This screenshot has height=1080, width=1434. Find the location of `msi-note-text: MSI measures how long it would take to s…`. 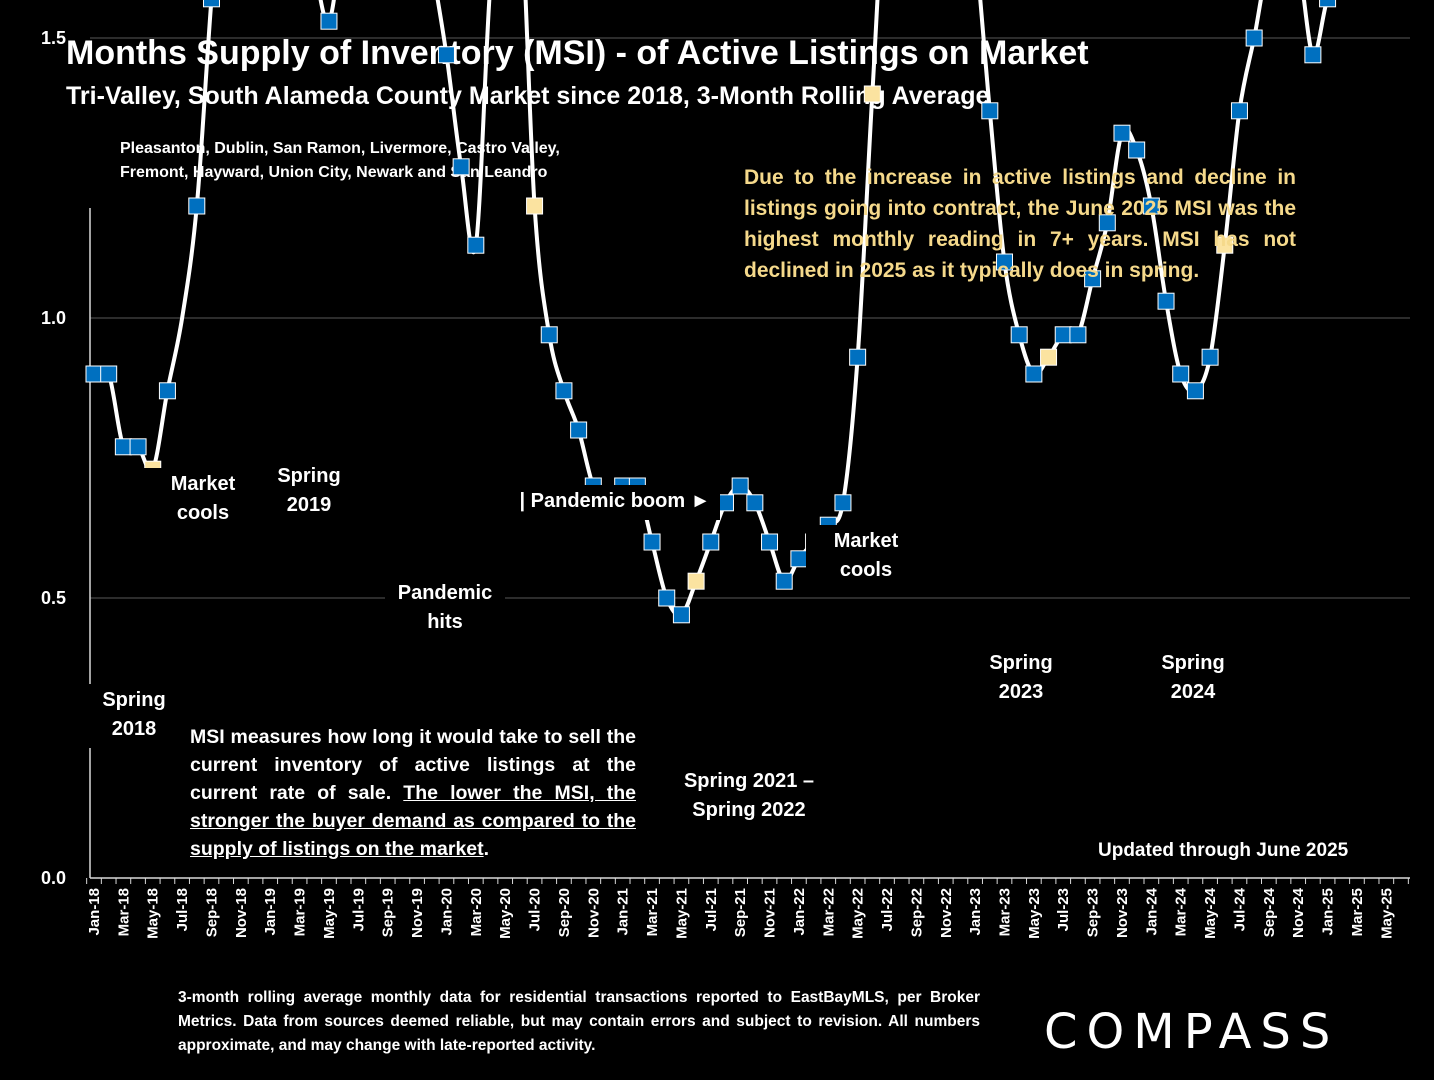

msi-note-text: MSI measures how long it would take to s… is located at coordinates (413, 765).